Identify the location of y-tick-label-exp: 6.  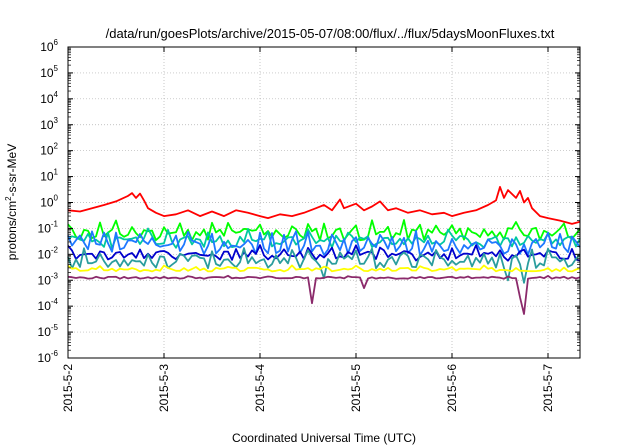
(56, 42).